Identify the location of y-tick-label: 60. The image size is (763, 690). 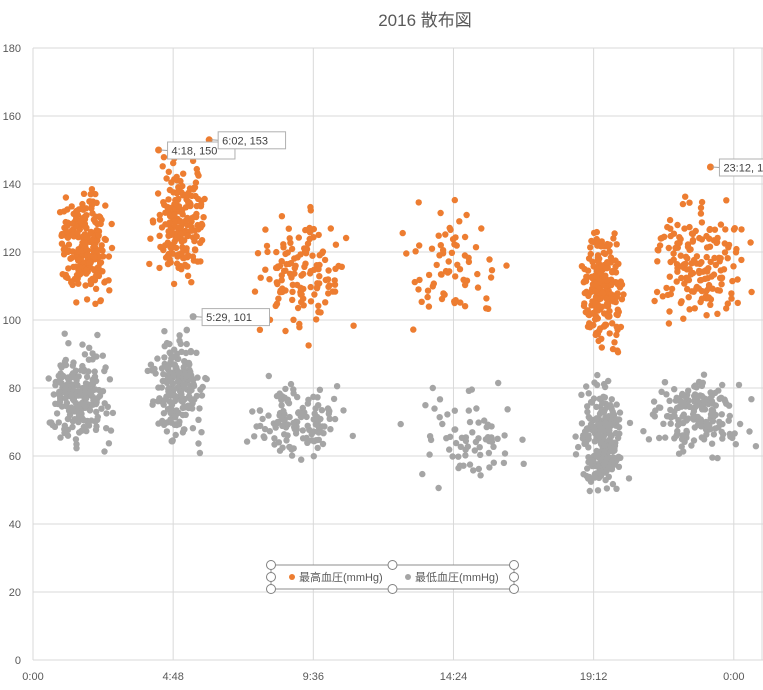
(15, 457).